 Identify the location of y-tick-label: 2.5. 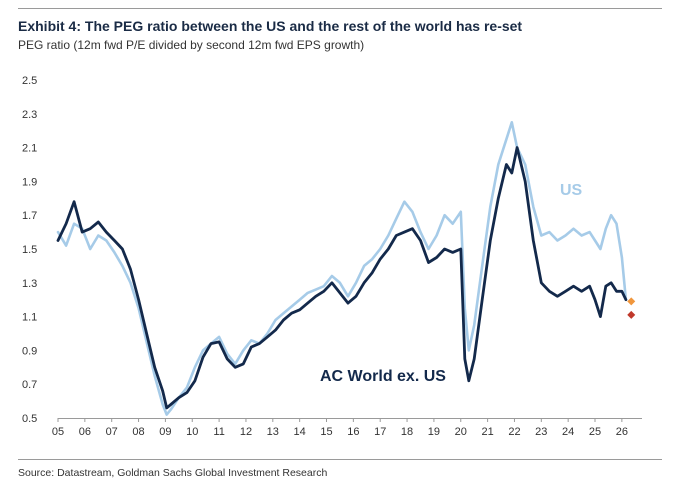
(29, 81).